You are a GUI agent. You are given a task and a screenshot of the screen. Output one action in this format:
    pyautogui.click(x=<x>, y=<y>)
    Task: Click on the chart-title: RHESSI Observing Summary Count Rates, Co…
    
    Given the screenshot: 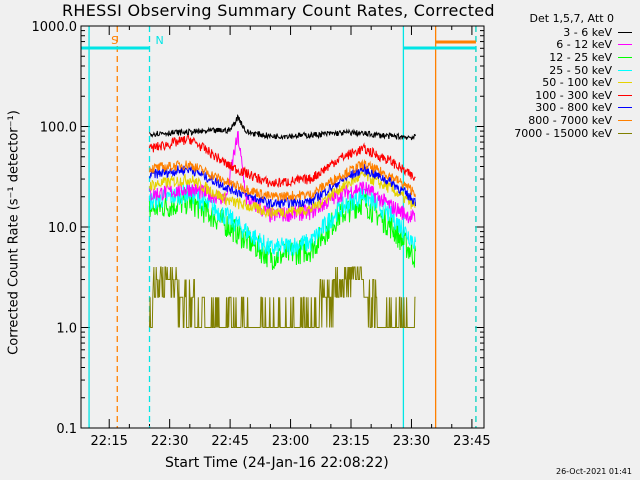 What is the action you would take?
    pyautogui.click(x=278, y=10)
    